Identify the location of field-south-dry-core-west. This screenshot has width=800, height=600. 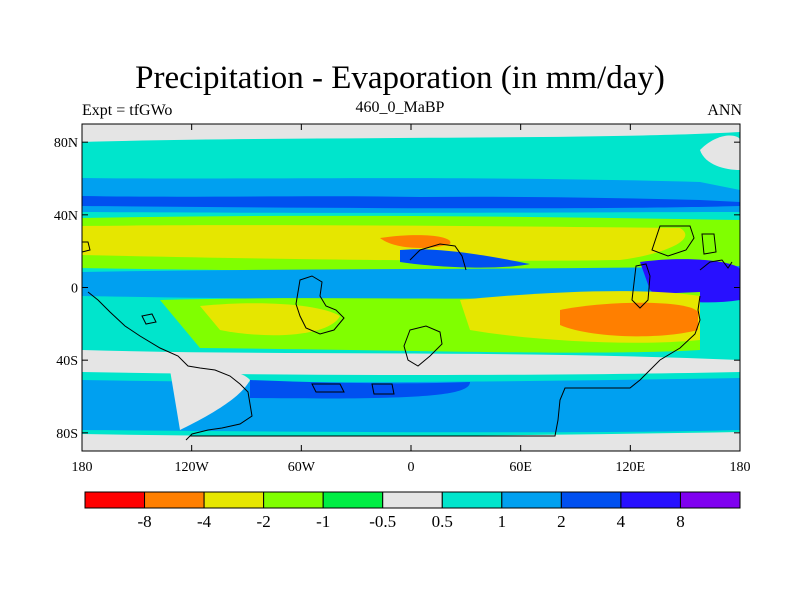
(270, 319).